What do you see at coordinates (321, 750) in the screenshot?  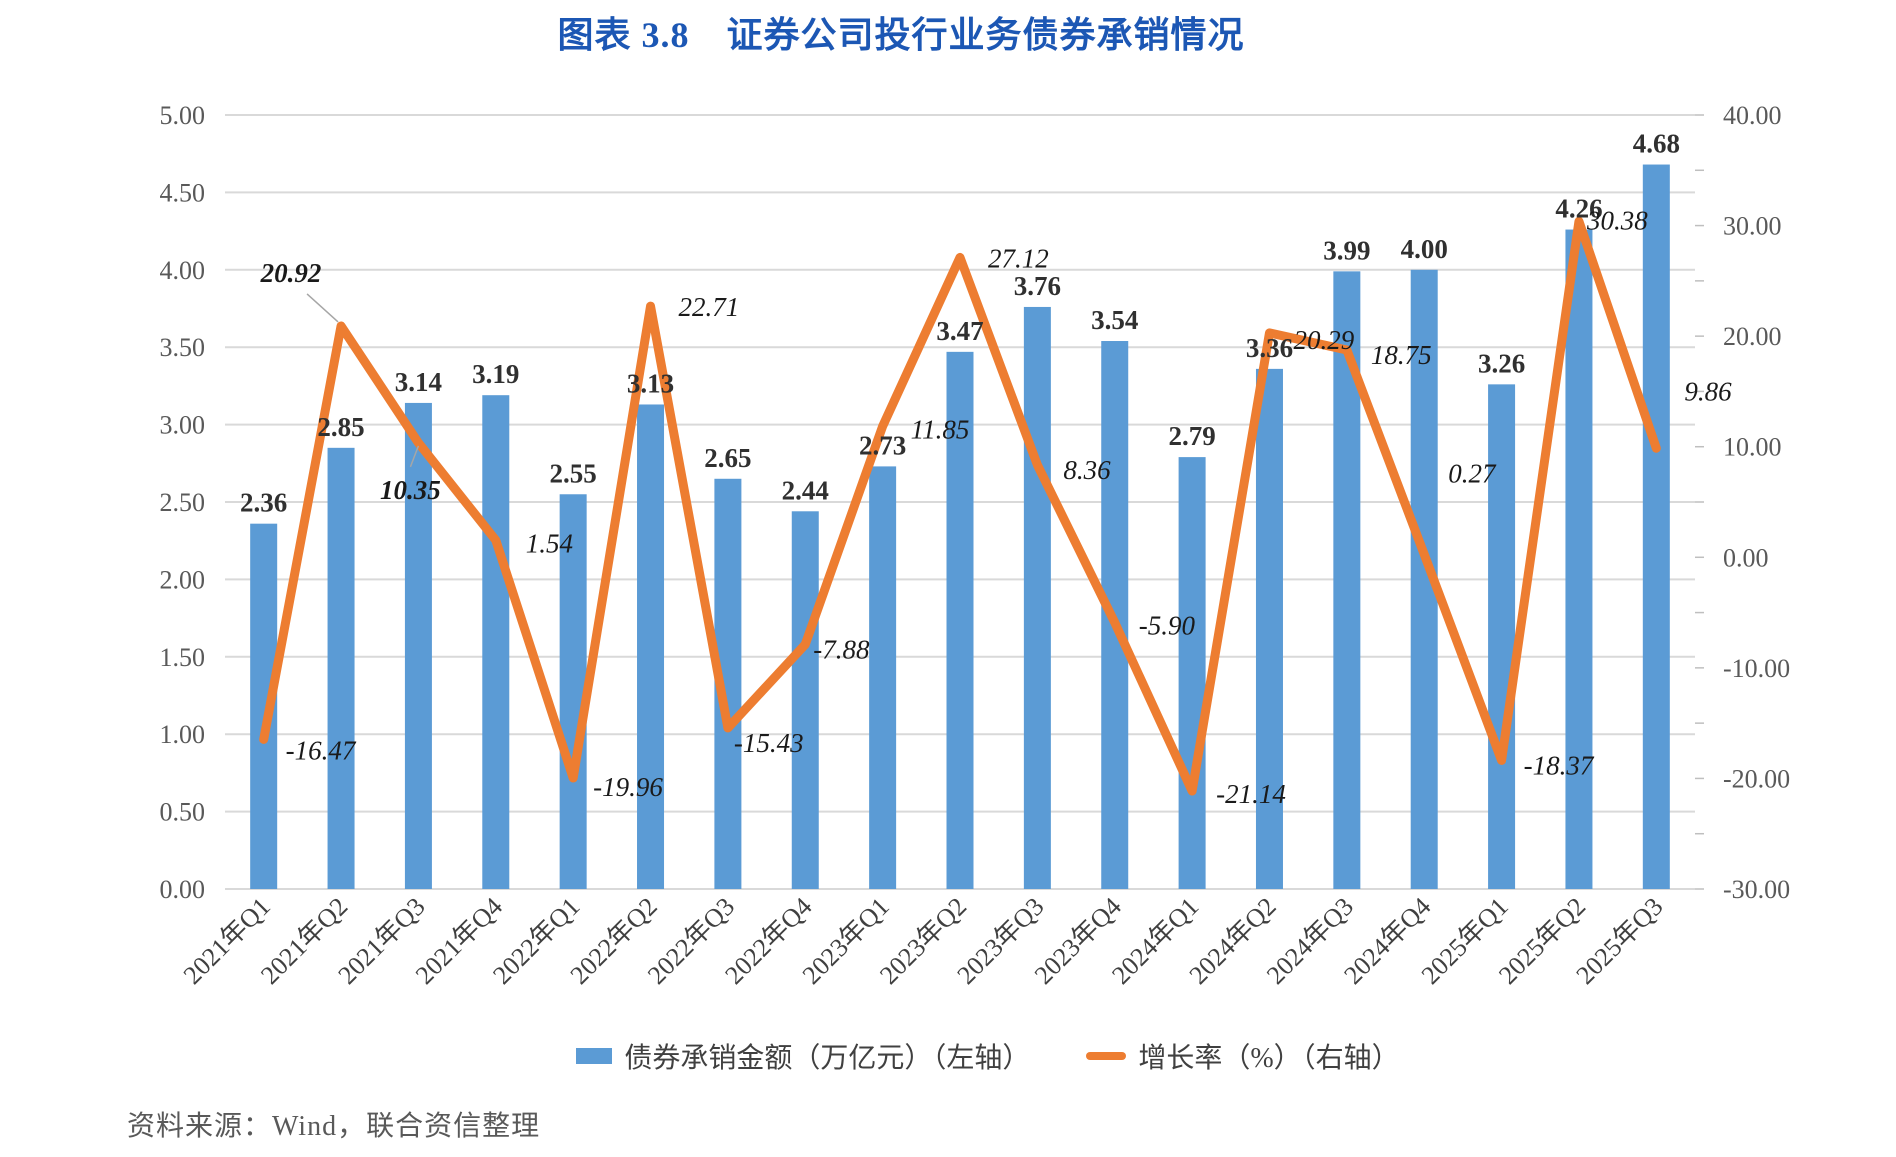 I see `line-value-label: -16.47` at bounding box center [321, 750].